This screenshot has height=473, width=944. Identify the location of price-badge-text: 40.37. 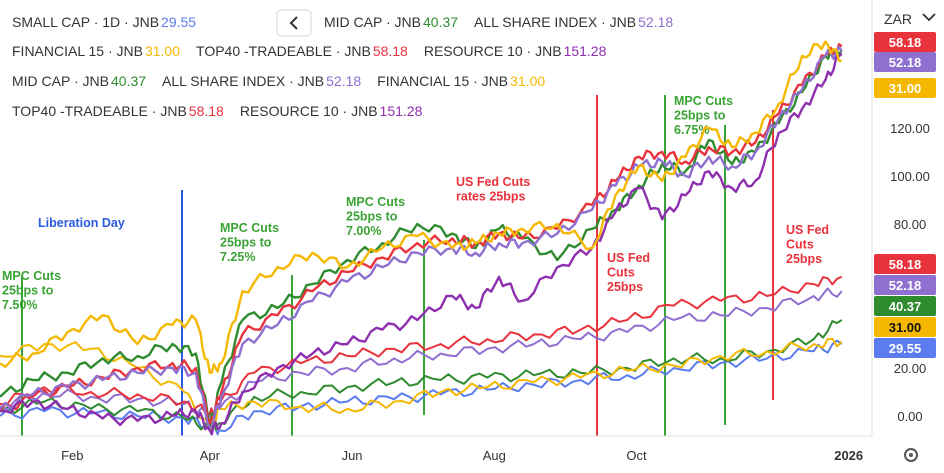
(905, 306).